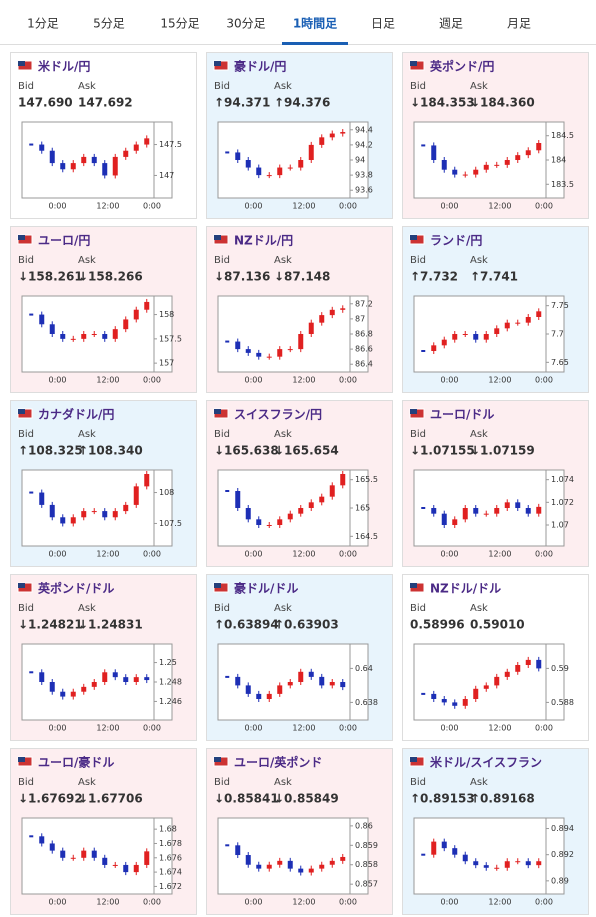 The image size is (596, 917). I want to click on tab: 週足, so click(451, 24).